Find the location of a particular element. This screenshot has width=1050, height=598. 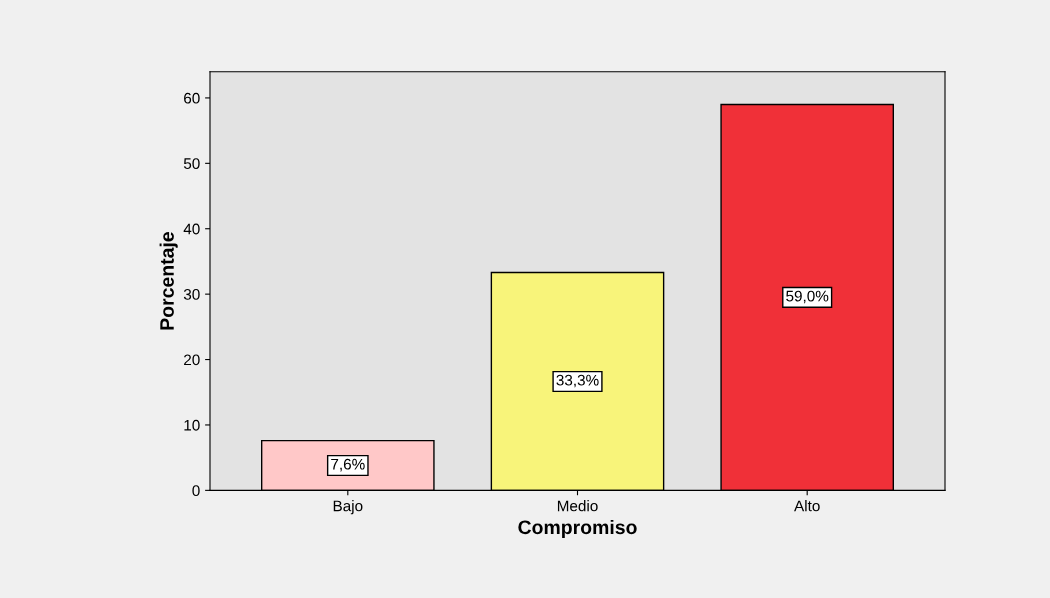

y-tick-label: 20 is located at coordinates (192, 360).